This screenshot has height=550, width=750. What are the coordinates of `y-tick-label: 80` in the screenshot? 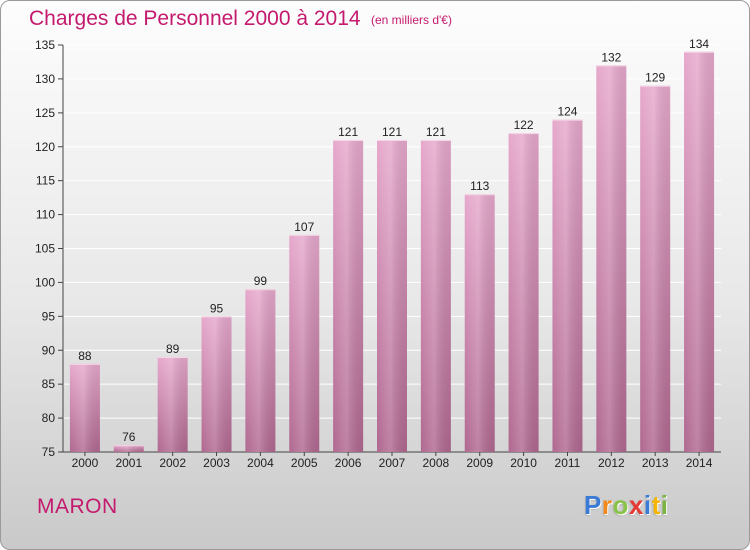 It's located at (49, 418).